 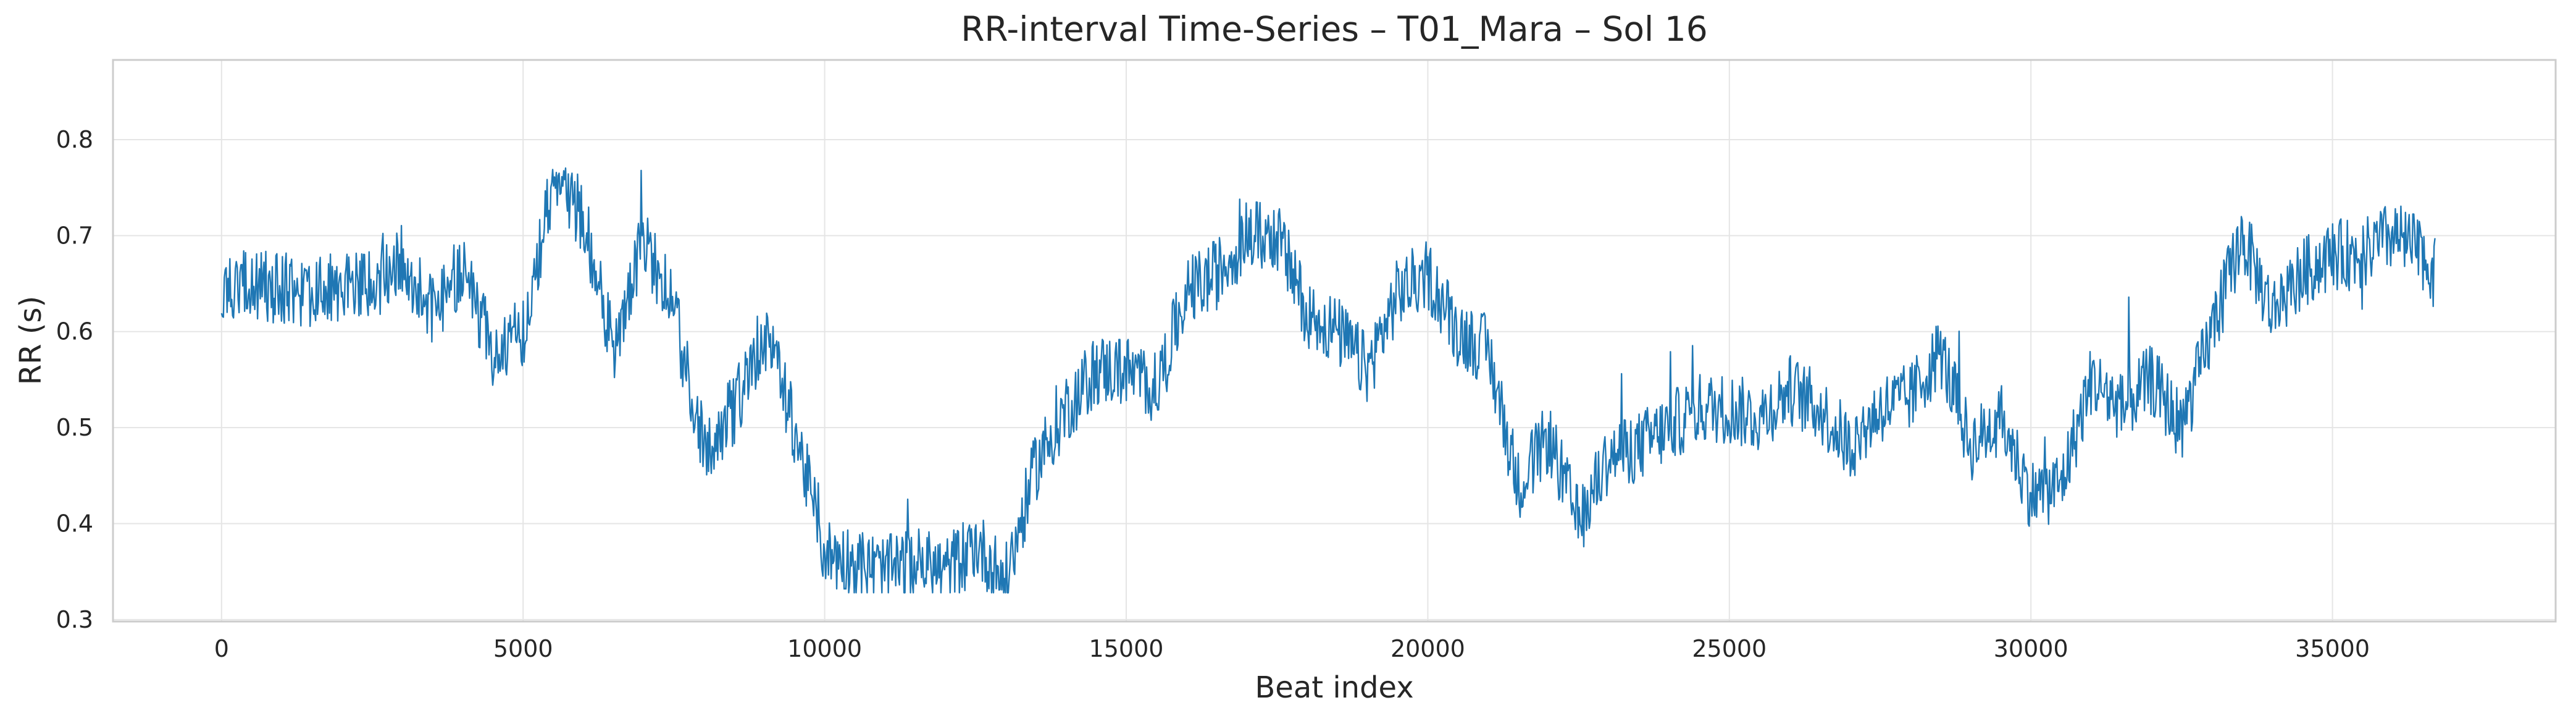 What do you see at coordinates (523, 648) in the screenshot?
I see `x-tick-label: 5000` at bounding box center [523, 648].